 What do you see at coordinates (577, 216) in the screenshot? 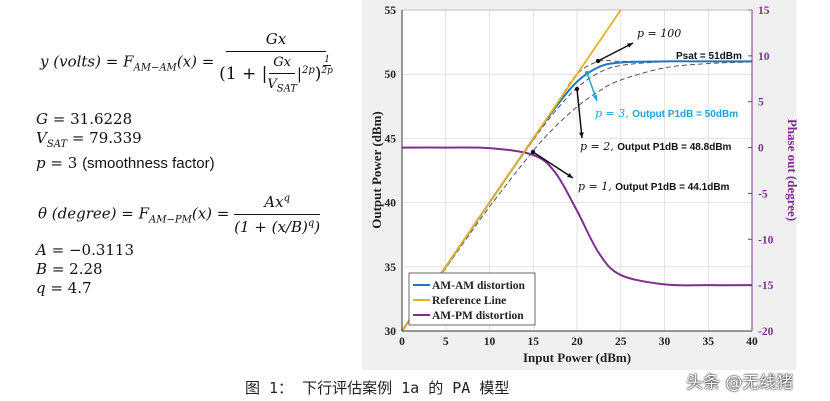
I see `series-am-pm-distortion` at bounding box center [577, 216].